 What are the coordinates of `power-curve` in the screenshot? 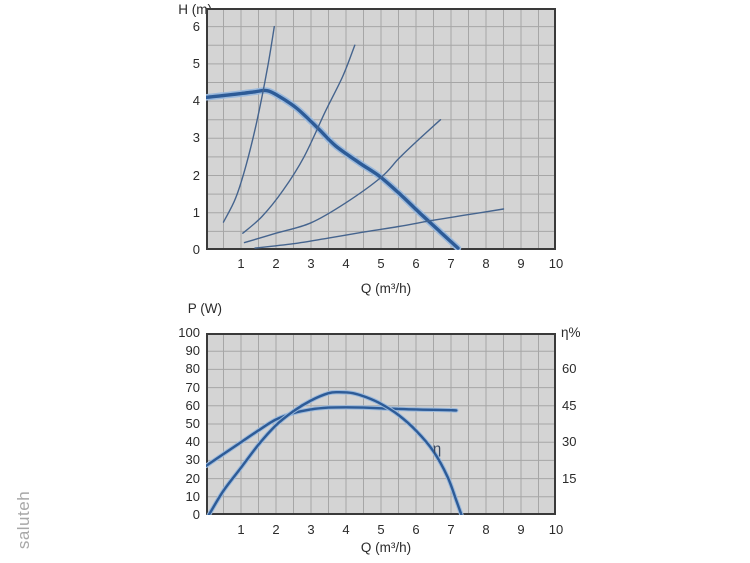 It's located at (332, 437).